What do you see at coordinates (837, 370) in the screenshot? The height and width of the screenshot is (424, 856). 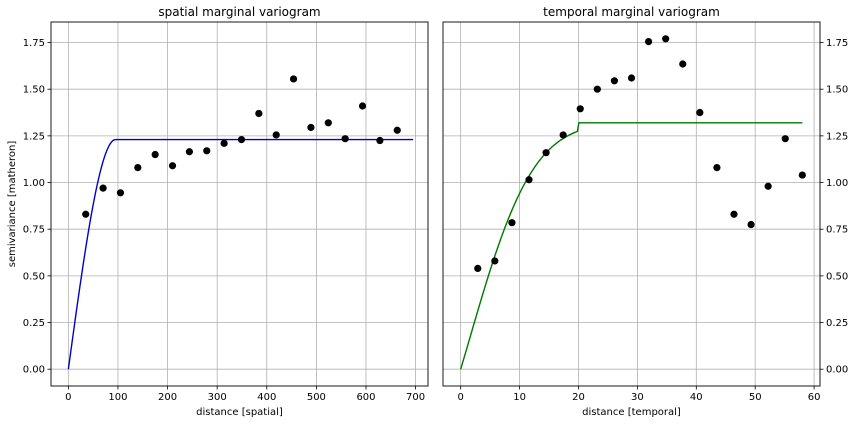 I see `temporal-y-tick-label: 0.00` at bounding box center [837, 370].